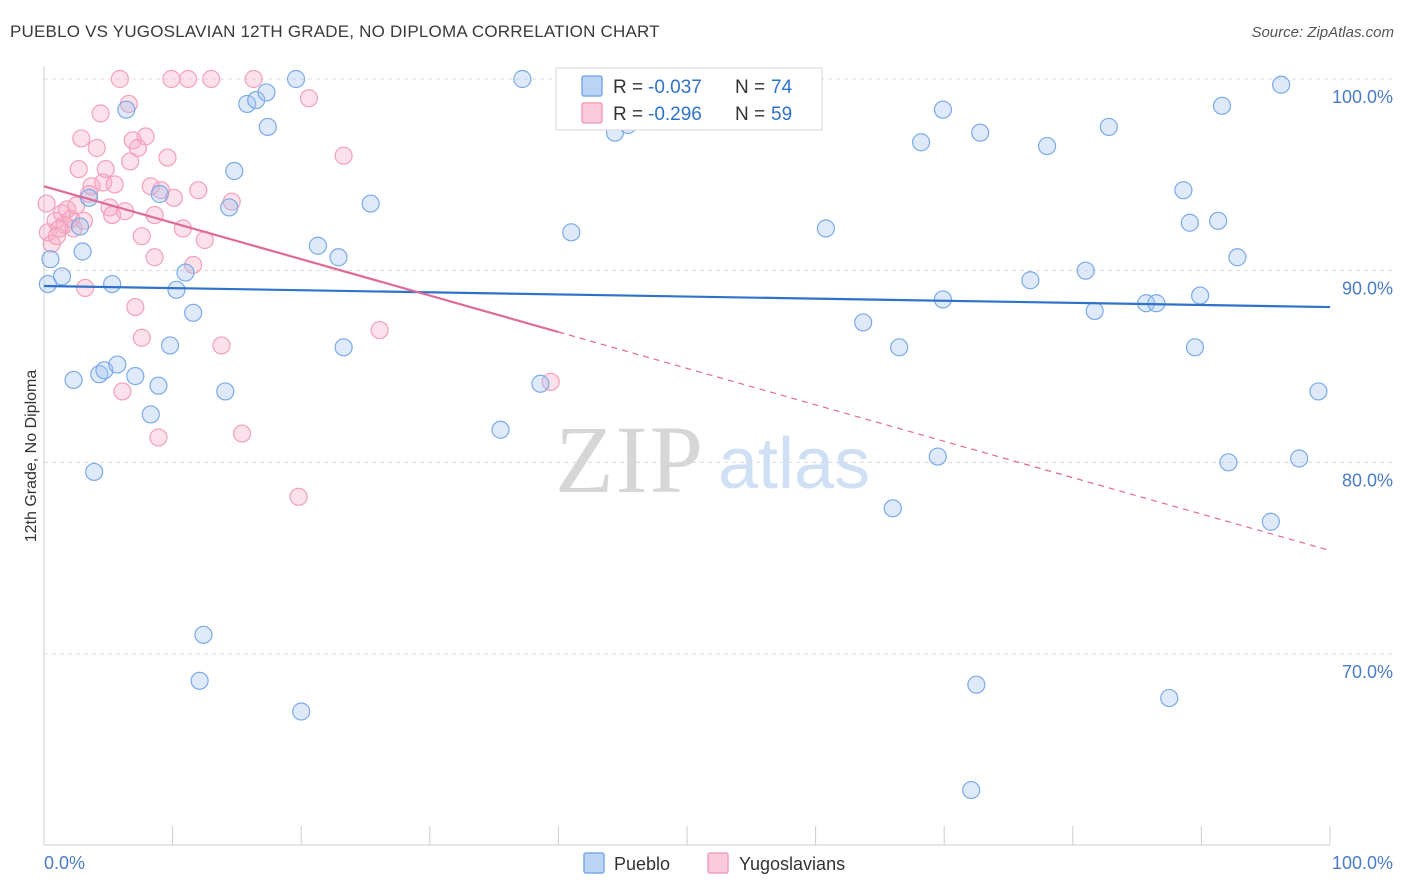 This screenshot has height=892, width=1406. I want to click on watermark-atlas: atlas, so click(794, 464).